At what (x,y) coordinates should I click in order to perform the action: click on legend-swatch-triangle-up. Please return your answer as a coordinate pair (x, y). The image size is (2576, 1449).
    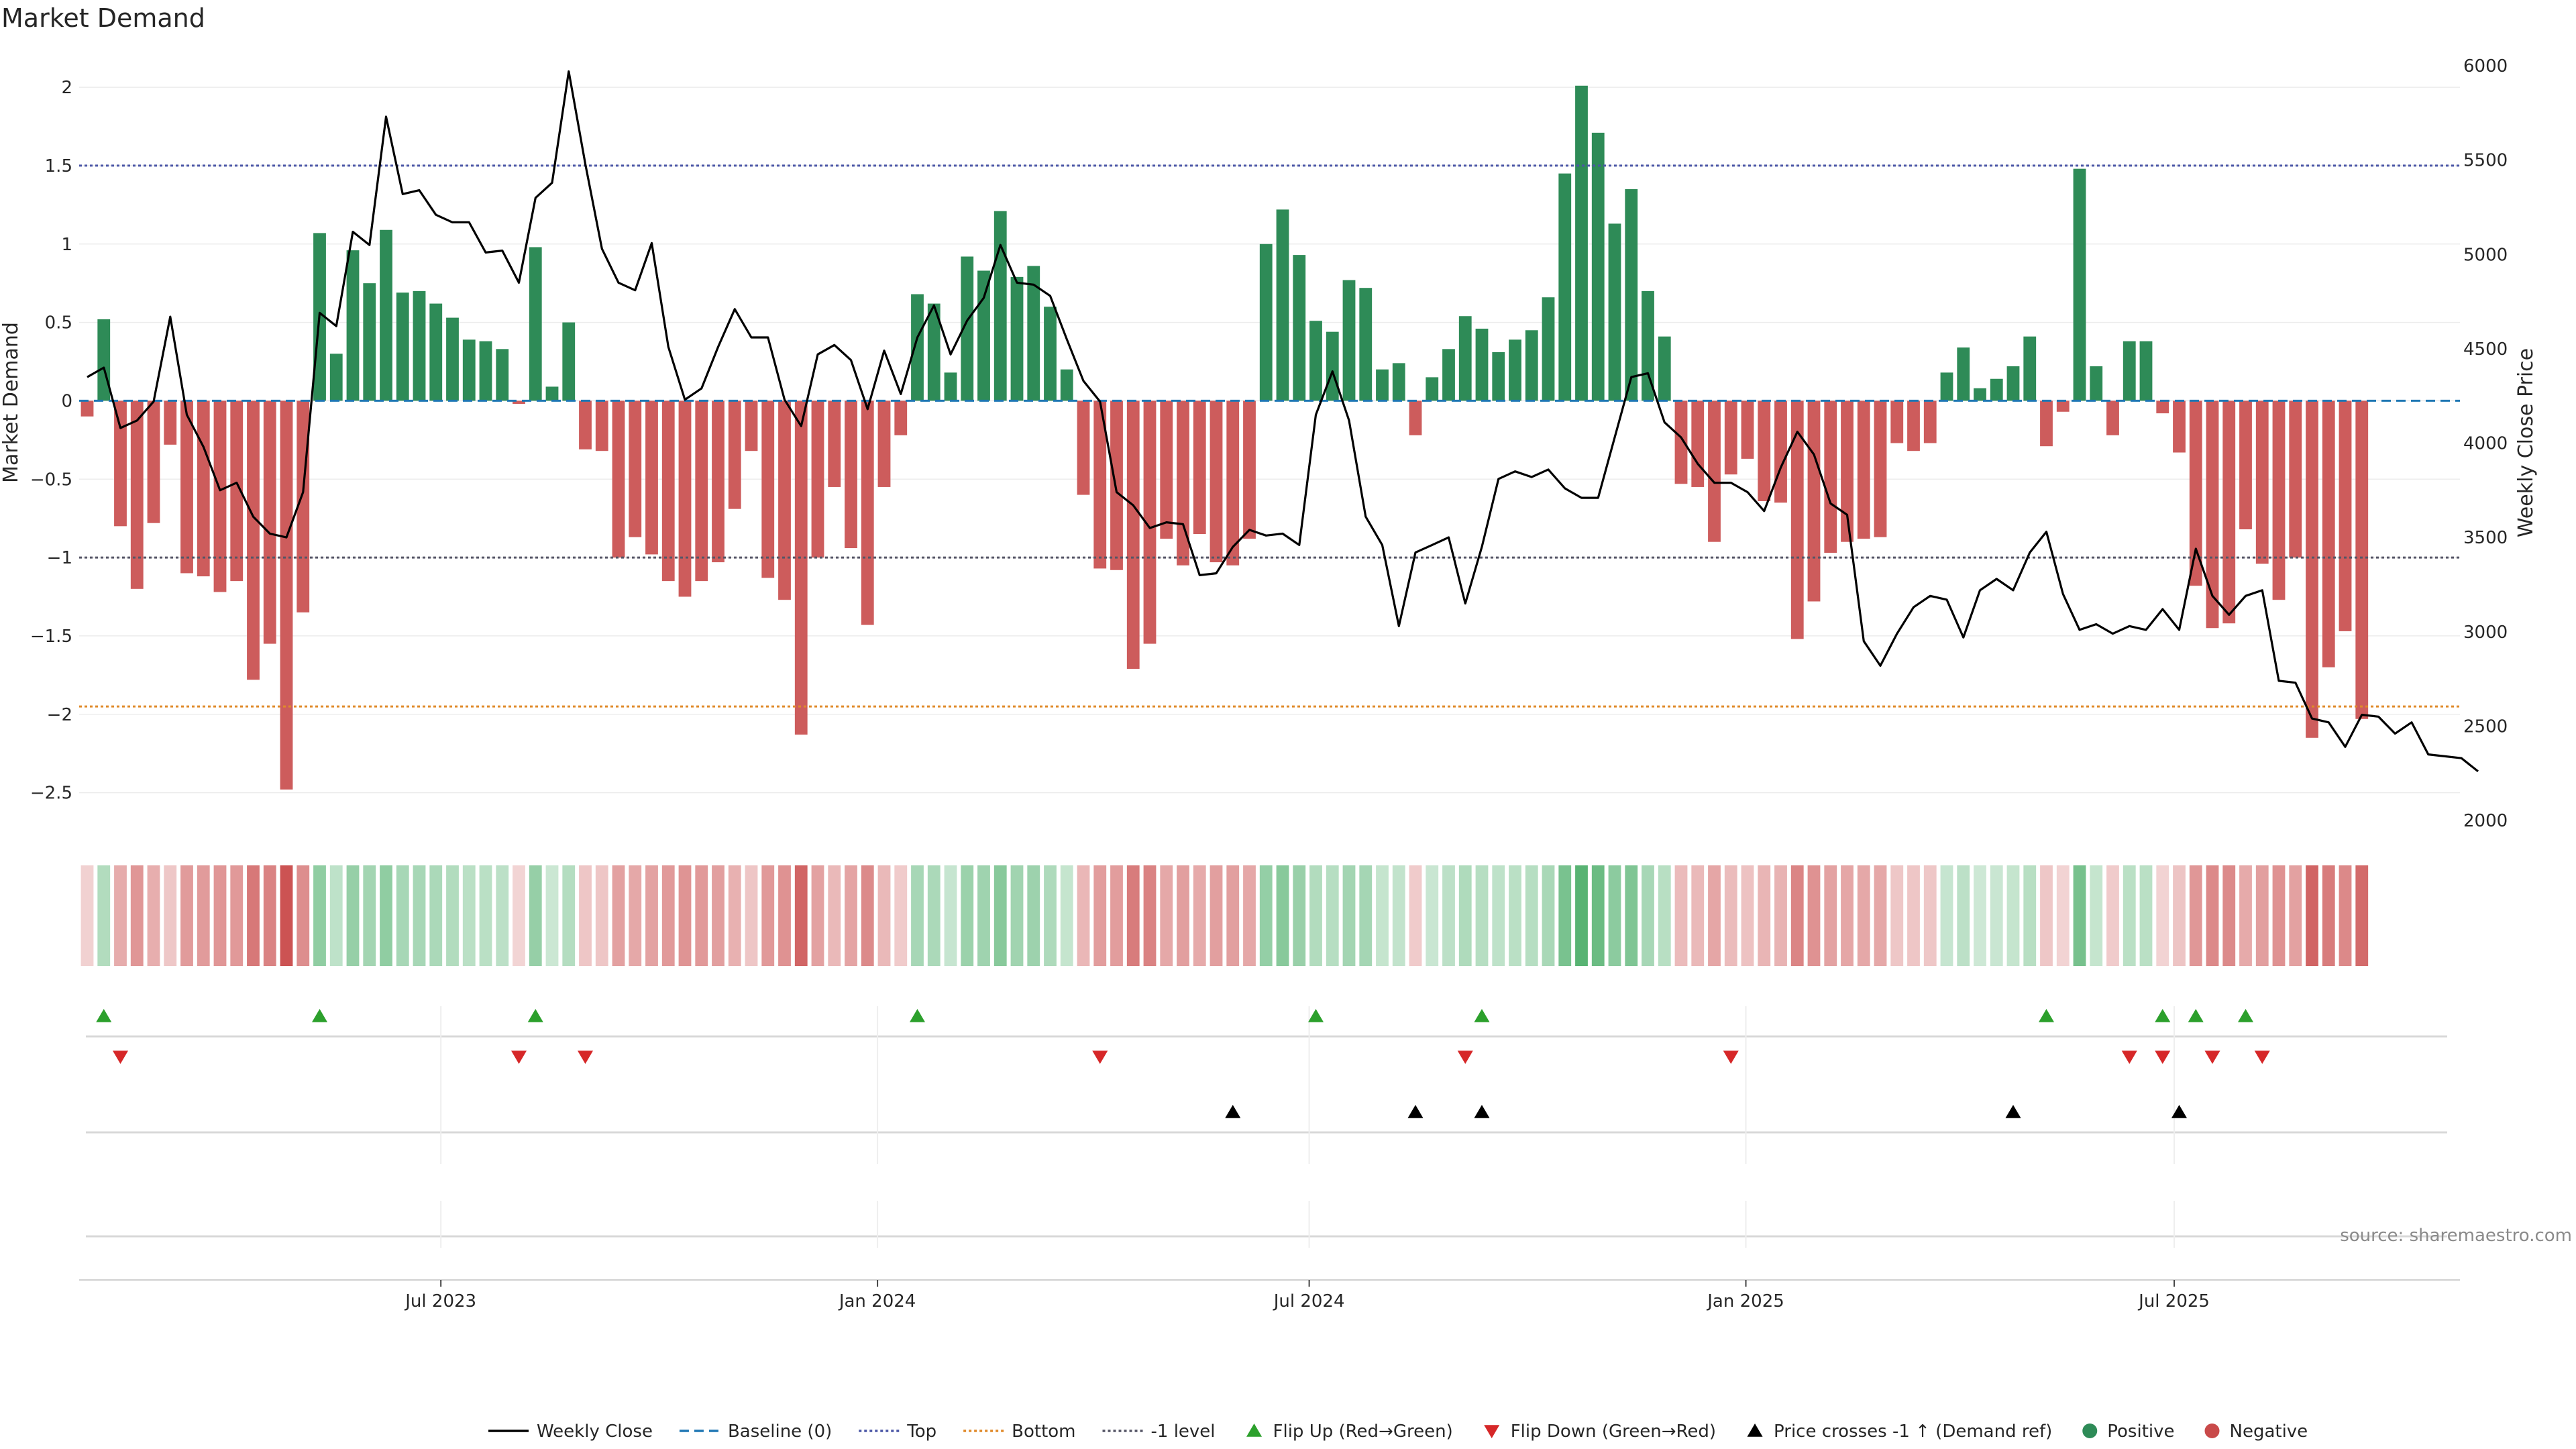
    Looking at the image, I should click on (1254, 1430).